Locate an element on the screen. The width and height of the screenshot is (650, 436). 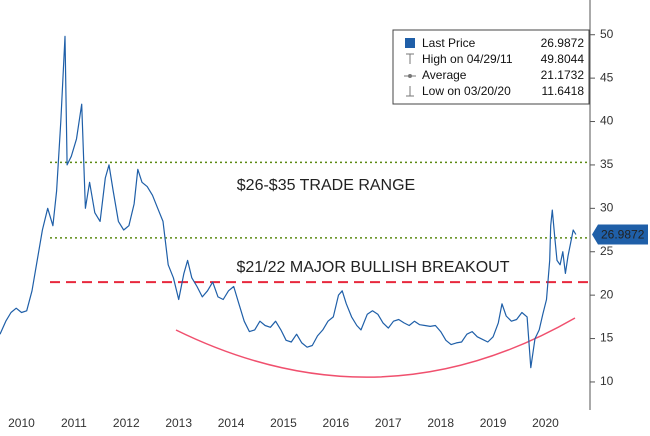
x-tick-label: 2016 is located at coordinates (336, 423).